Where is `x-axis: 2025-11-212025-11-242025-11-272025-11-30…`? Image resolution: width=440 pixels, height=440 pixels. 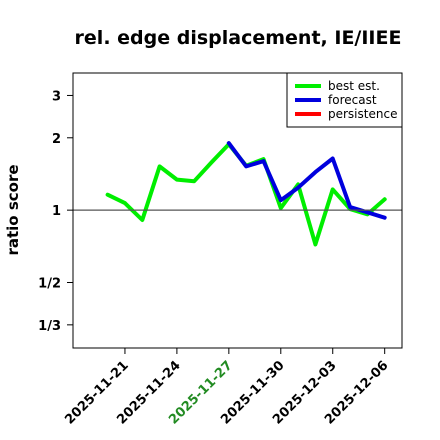 x-axis: 2025-11-212025-11-242025-11-272025-11-30… is located at coordinates (227, 388).